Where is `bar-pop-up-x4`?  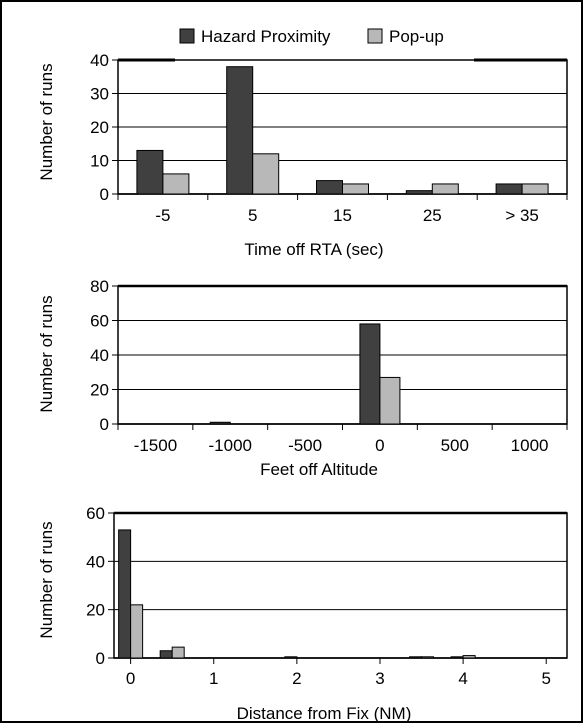
bar-pop-up-x4 is located at coordinates (469, 657).